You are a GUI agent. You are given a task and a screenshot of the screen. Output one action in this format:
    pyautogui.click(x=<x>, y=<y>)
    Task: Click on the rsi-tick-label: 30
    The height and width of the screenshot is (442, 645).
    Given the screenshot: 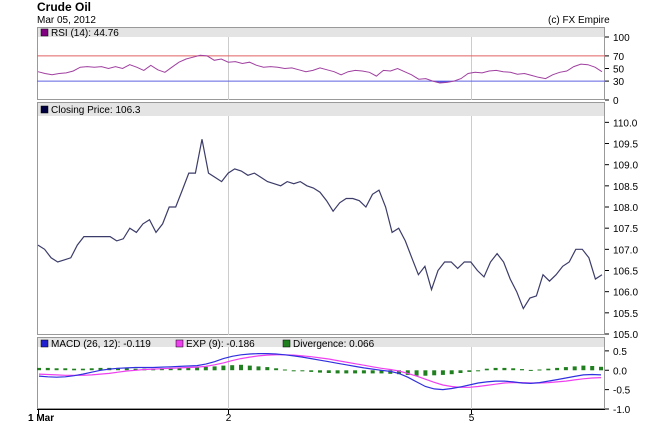 What is the action you would take?
    pyautogui.click(x=619, y=82)
    